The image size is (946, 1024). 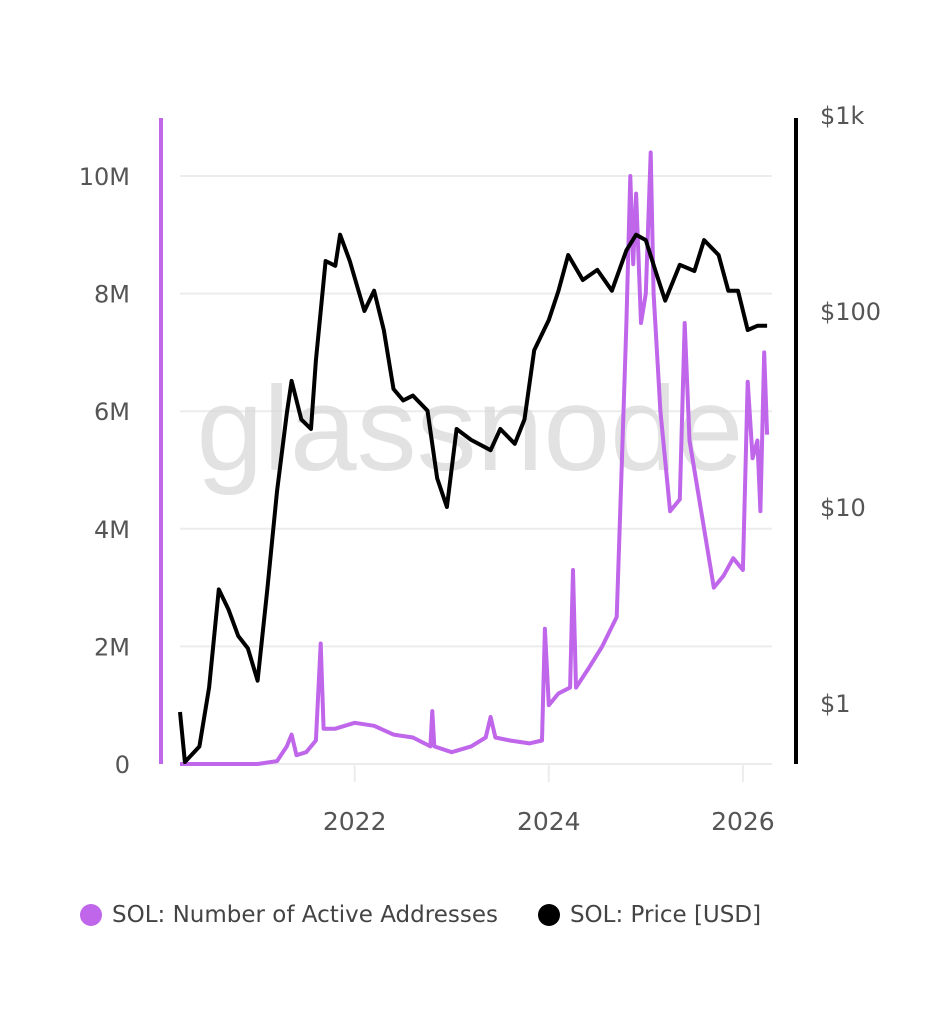 I want to click on y-right-tick-label: $100, so click(x=850, y=312).